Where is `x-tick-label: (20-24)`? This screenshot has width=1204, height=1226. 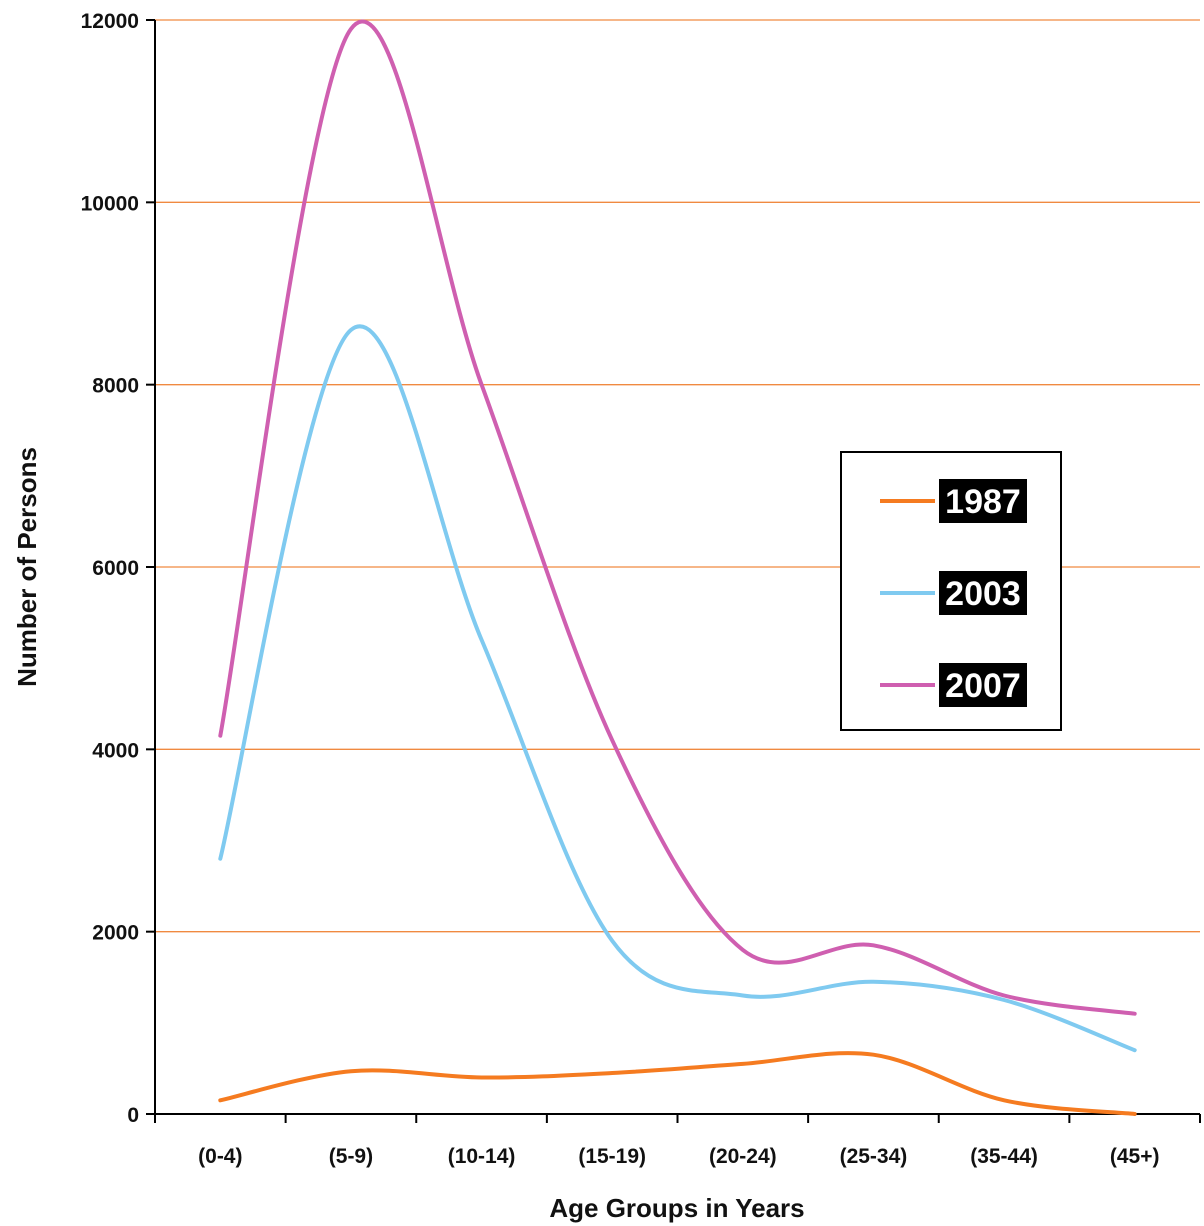 x-tick-label: (20-24) is located at coordinates (743, 1156).